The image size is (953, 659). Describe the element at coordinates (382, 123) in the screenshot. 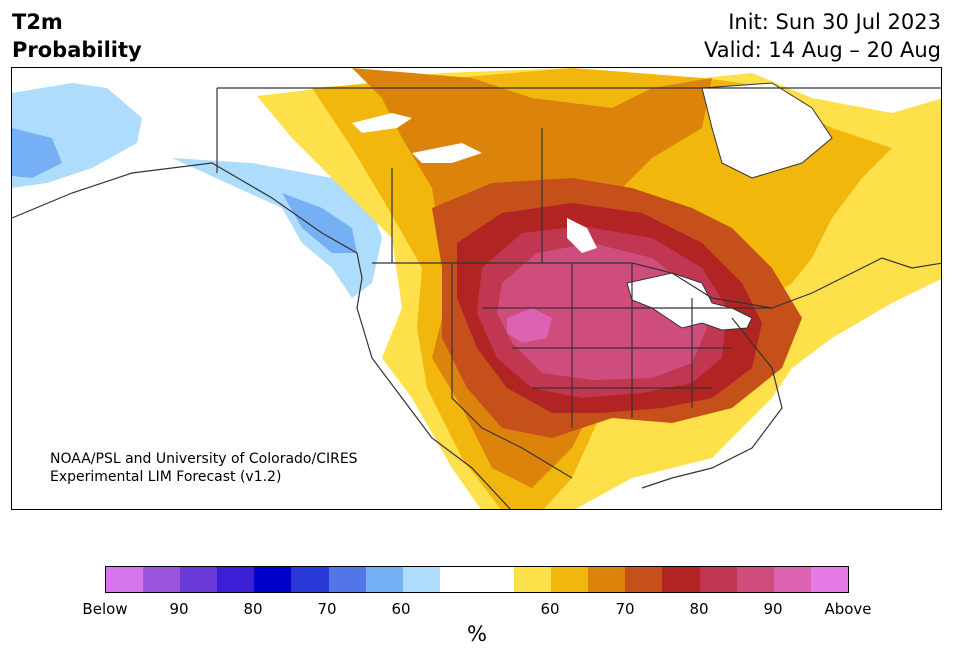

I see `great-bear-lake` at that location.